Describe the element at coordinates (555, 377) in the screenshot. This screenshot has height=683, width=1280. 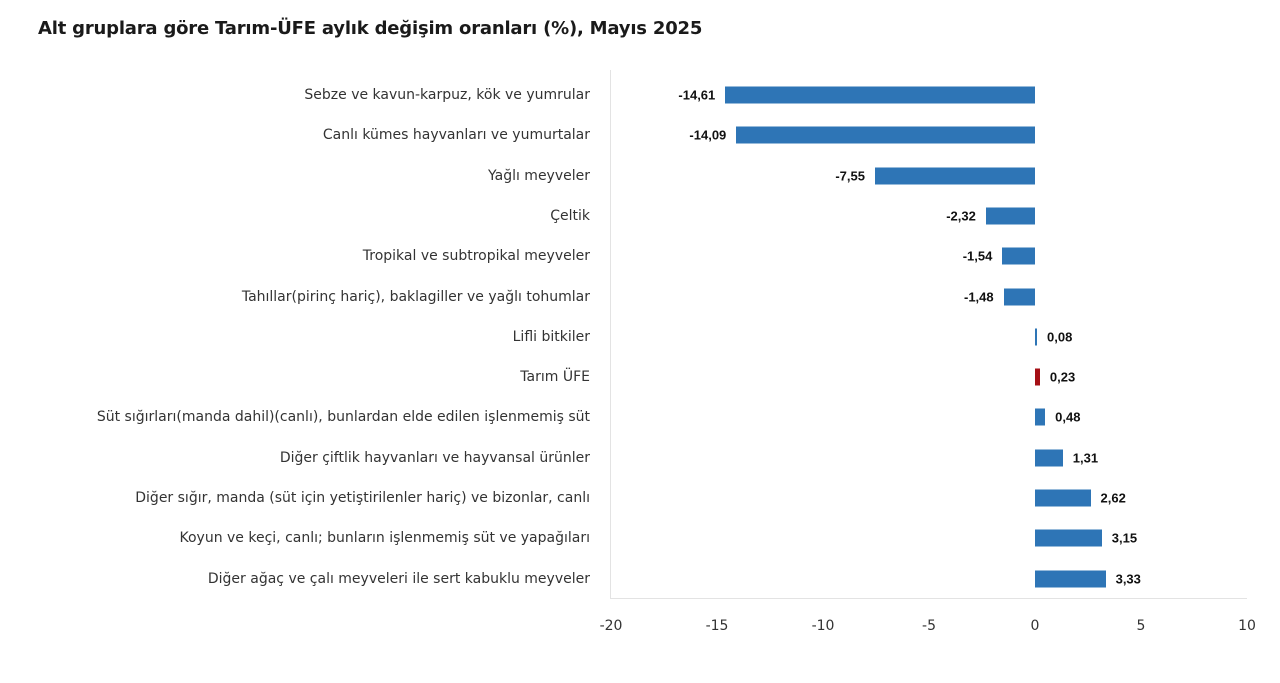
I see `category-label: Tarım ÜFE` at that location.